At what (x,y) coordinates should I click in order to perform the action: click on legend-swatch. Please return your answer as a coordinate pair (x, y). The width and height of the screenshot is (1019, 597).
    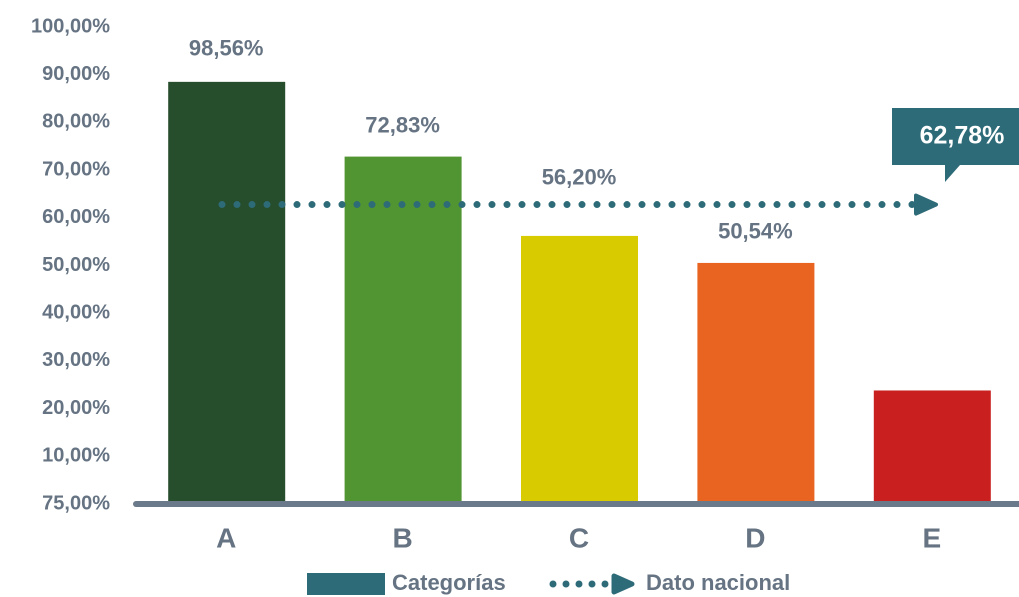
    Looking at the image, I should click on (346, 584).